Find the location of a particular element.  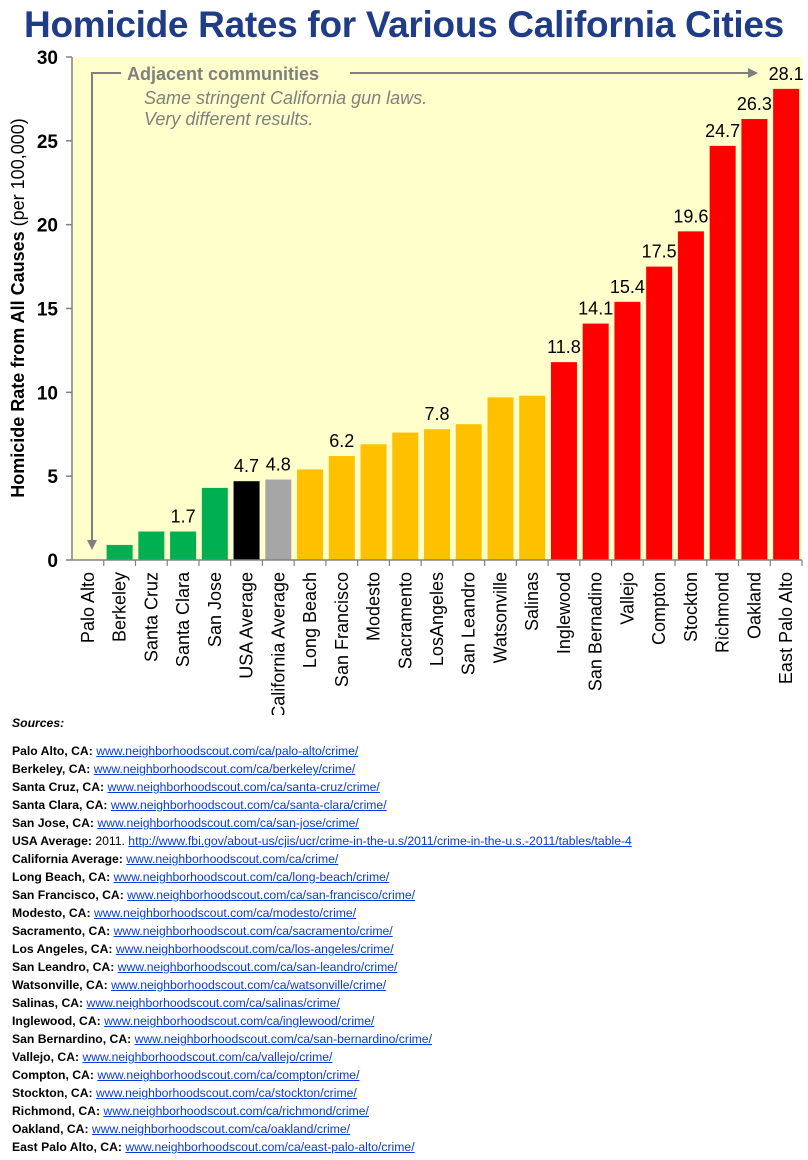

x-tick-label: Watsonville is located at coordinates (500, 617).